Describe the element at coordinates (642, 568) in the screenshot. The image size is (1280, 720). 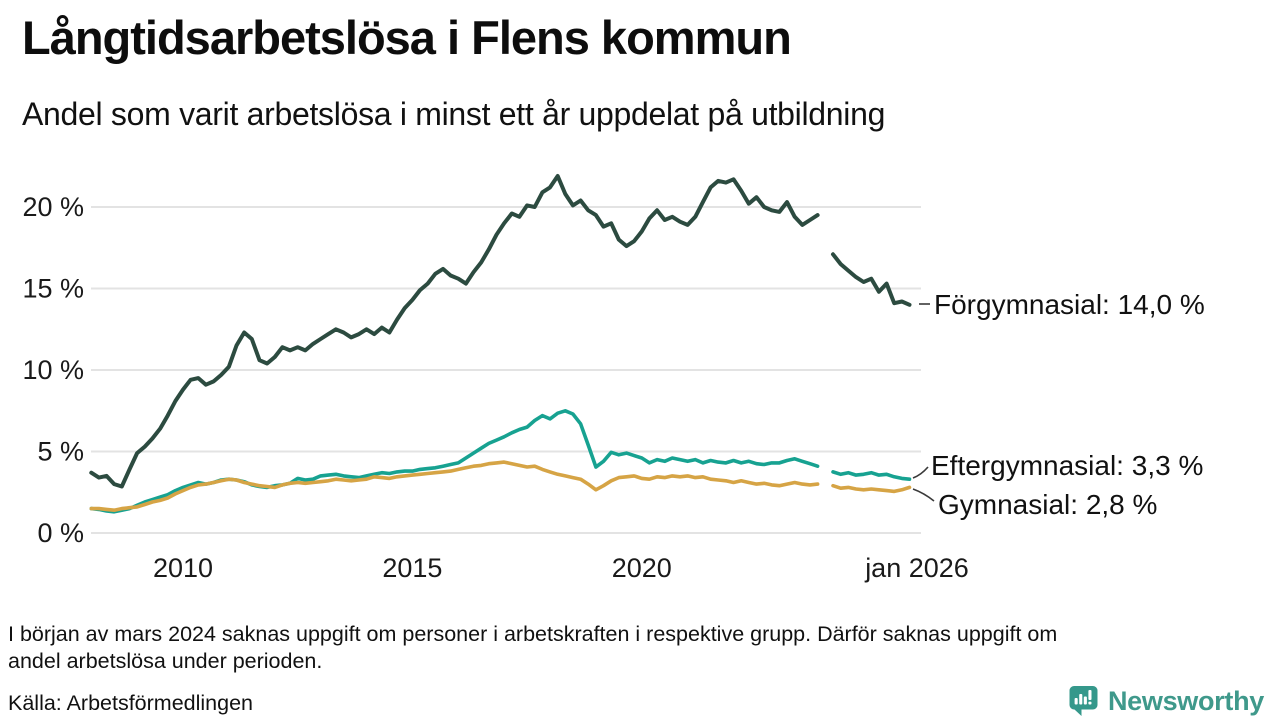
I see `x-tick-2020: 2020` at that location.